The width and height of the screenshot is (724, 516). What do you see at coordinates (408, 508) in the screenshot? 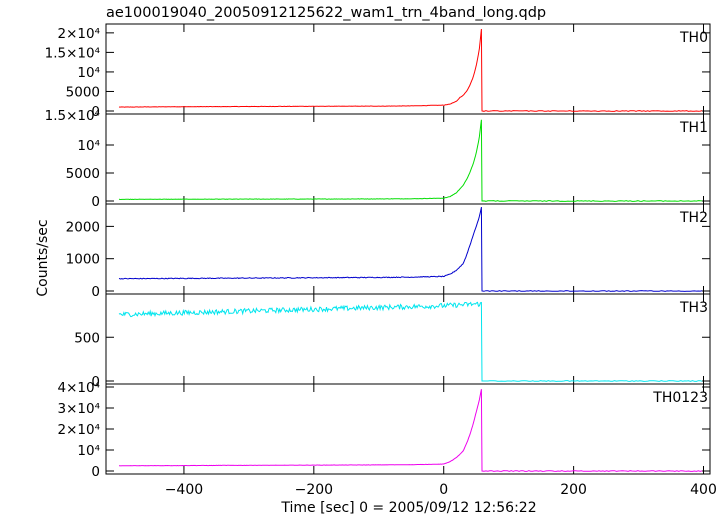
I see `x-axis-label: Time [sec] 0 = 2005/09/12 12:56:22` at bounding box center [408, 508].